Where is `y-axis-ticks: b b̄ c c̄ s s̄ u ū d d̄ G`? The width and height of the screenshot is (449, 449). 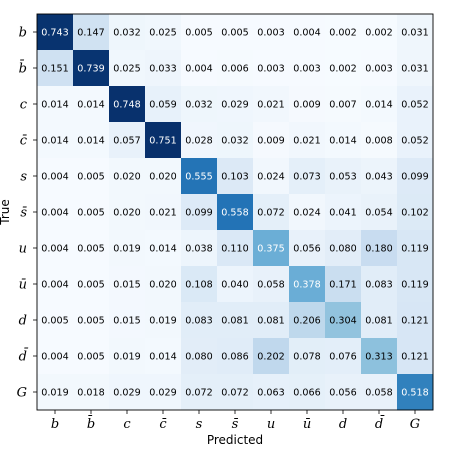 y-axis-ticks: b b̄ c c̄ s s̄ u ū d d̄ G is located at coordinates (27, 213).